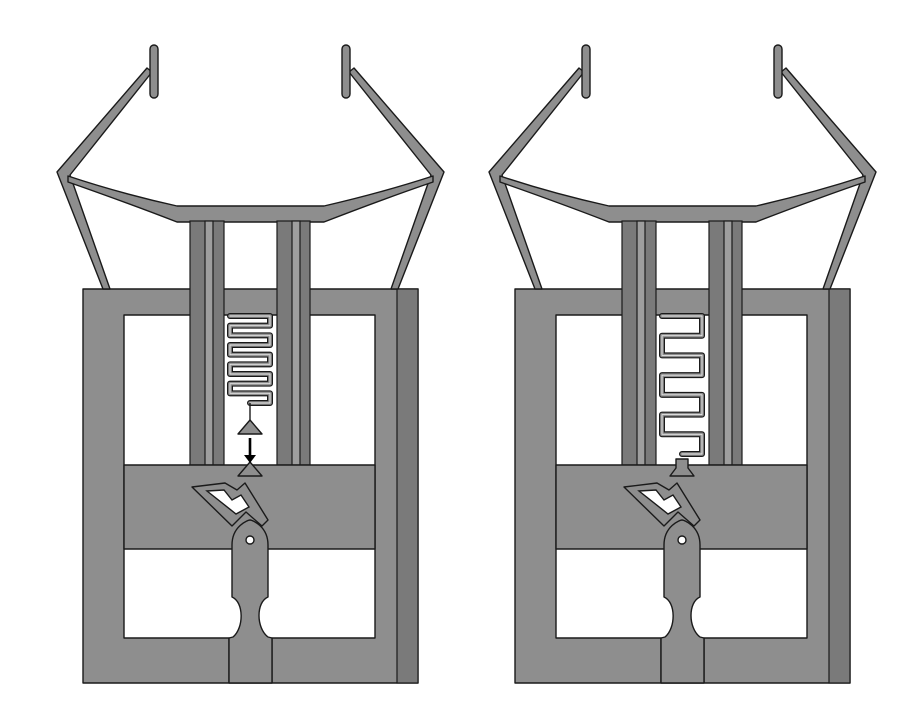  What do you see at coordinates (250, 427) in the screenshot?
I see `spring-trigger` at bounding box center [250, 427].